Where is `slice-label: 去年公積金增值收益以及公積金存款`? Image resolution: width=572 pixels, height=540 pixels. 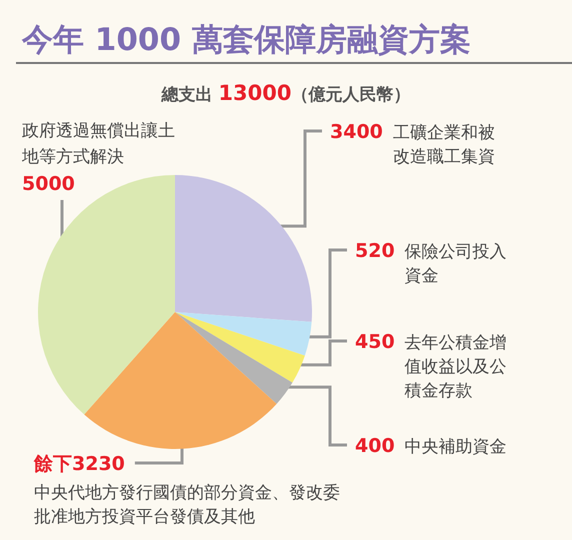
slice-label: 去年公積金增值收益以及公積金存款 is located at coordinates (455, 367).